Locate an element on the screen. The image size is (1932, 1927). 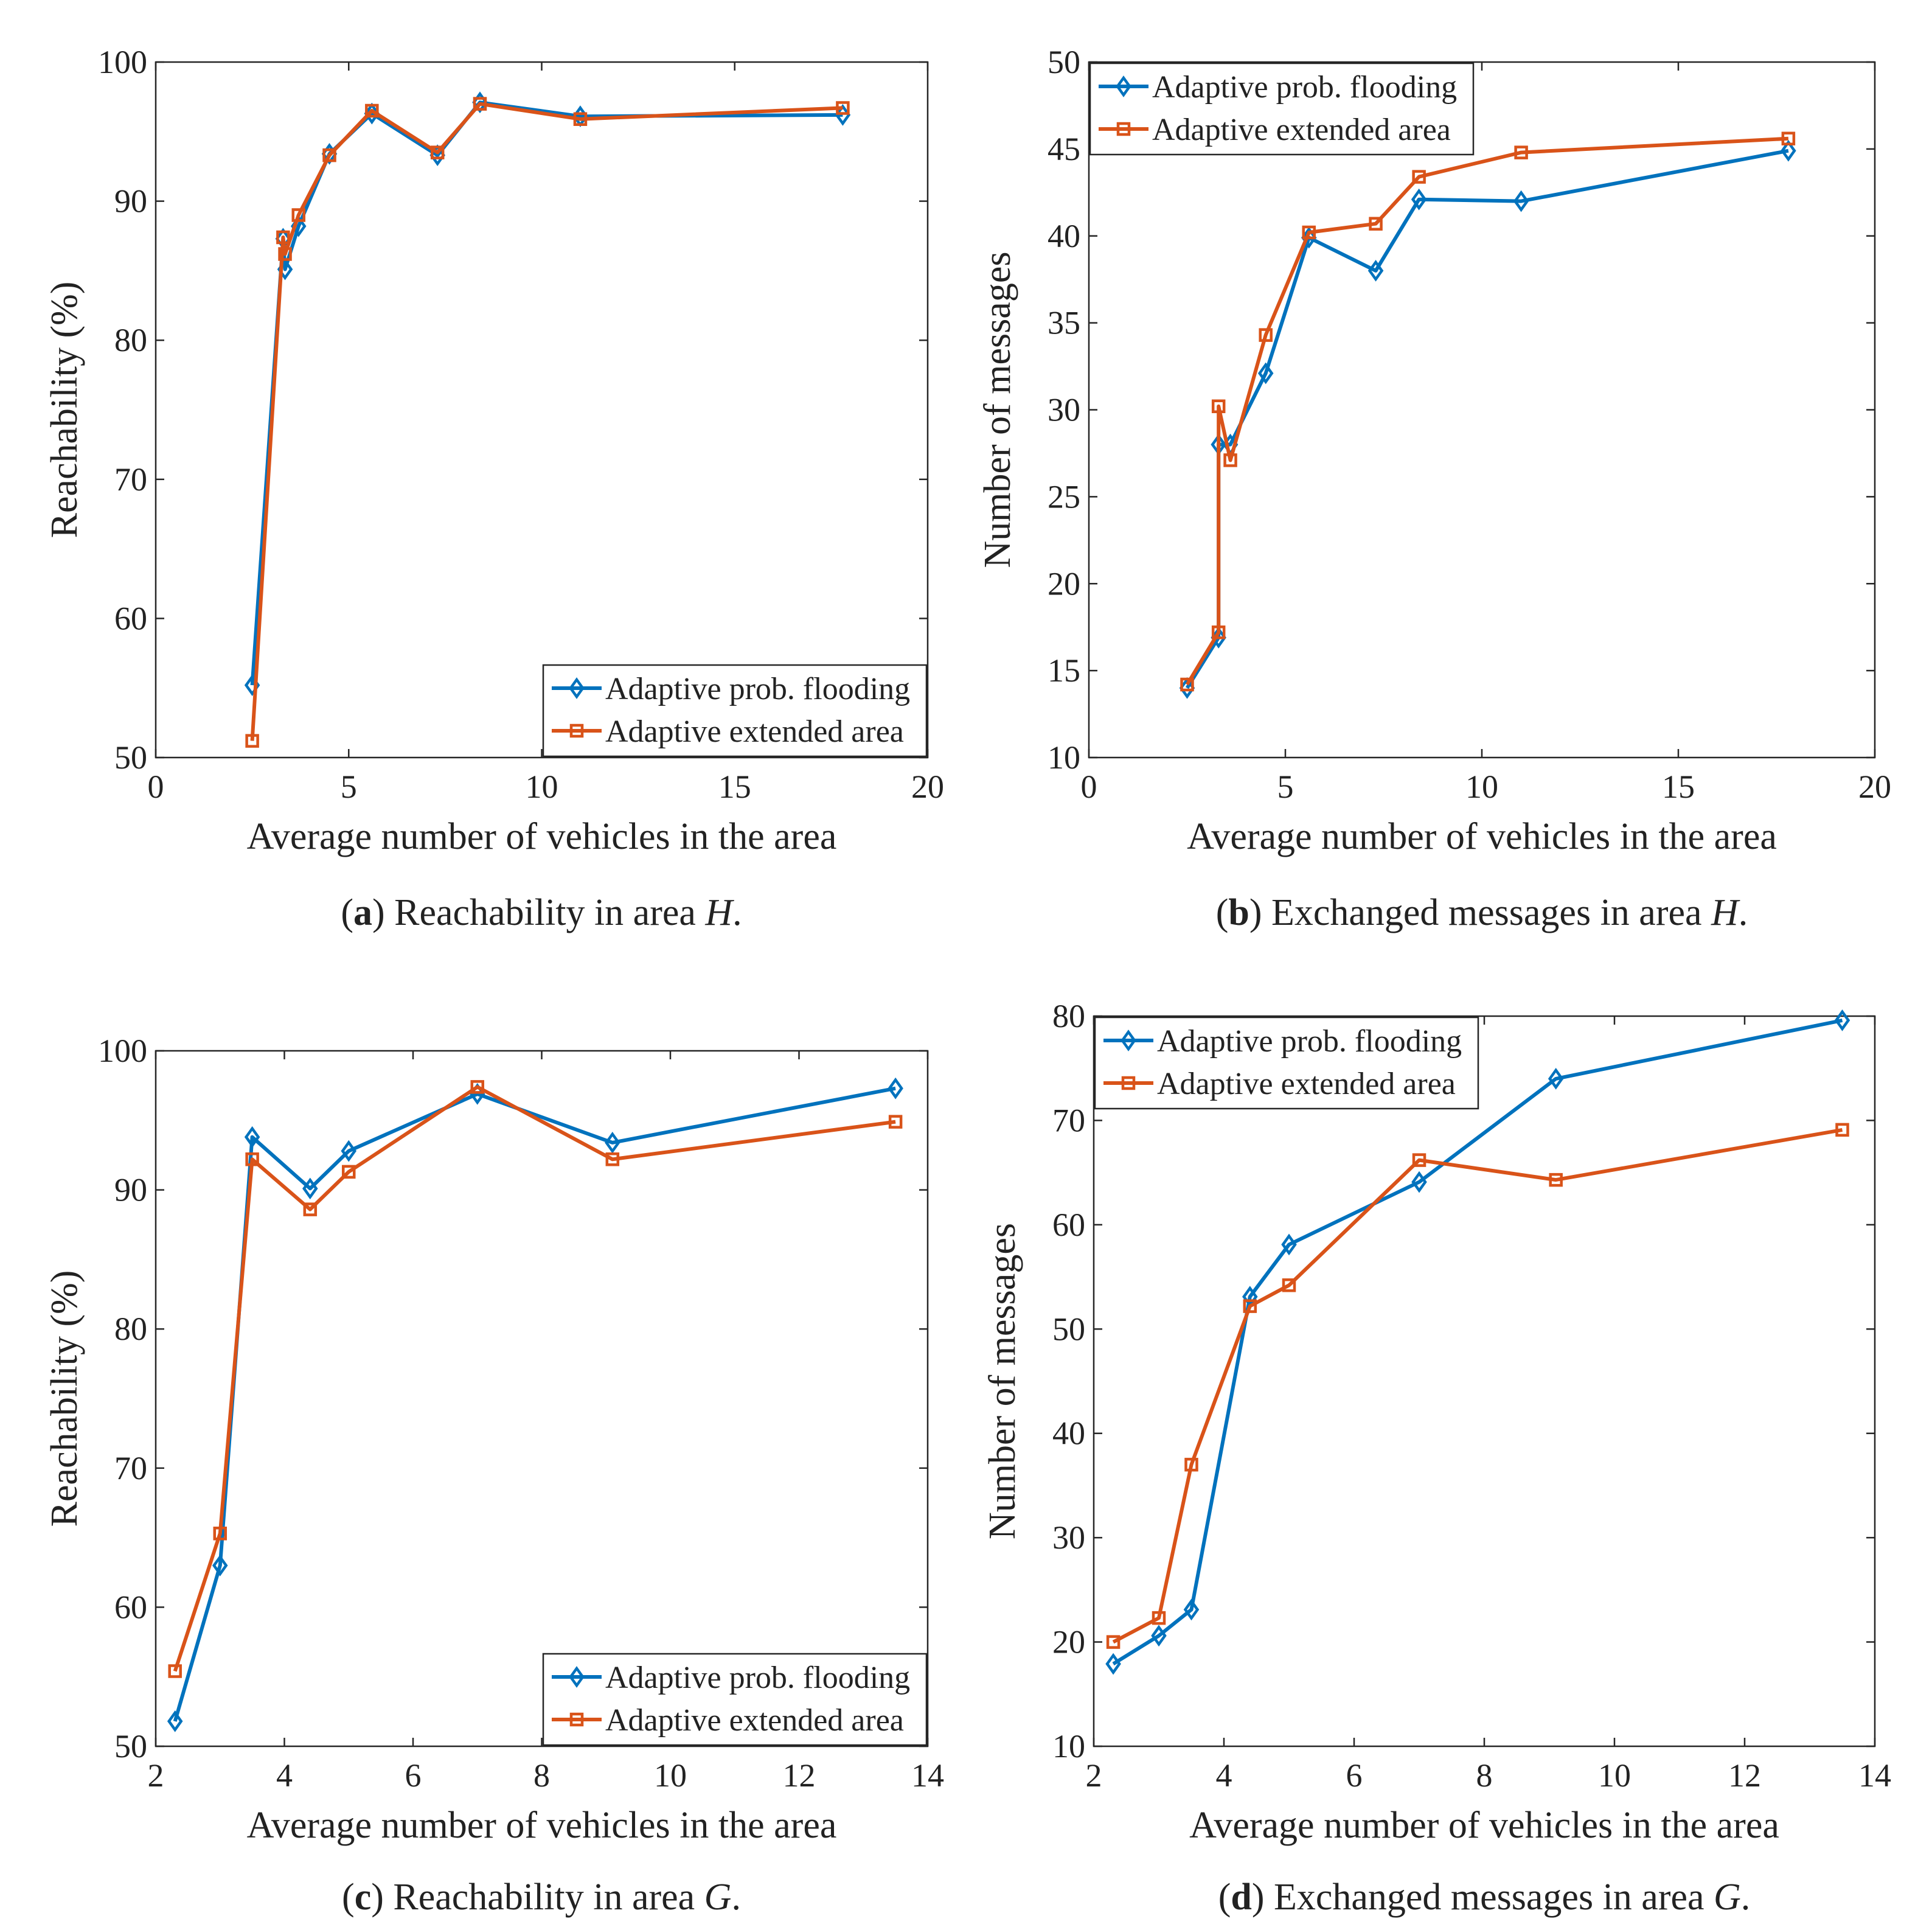
x-tick-label: 14 is located at coordinates (927, 1775).